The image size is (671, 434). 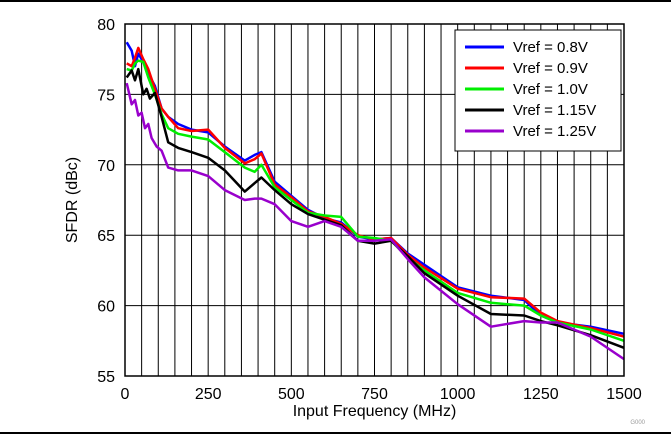 I want to click on y-tick-label: 70, so click(x=106, y=166).